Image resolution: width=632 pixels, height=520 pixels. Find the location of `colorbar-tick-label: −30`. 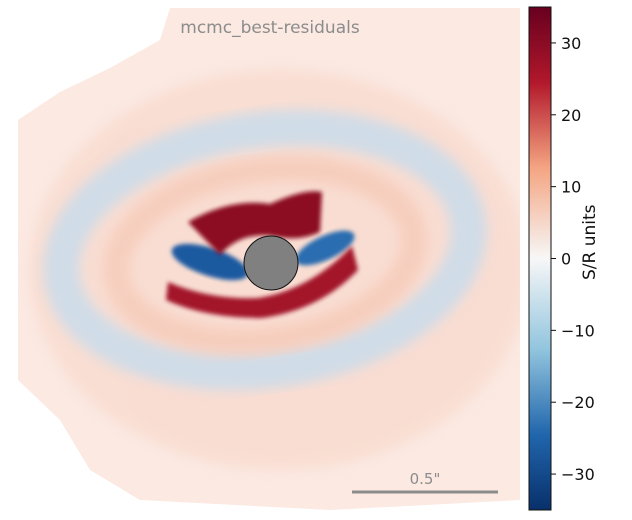

colorbar-tick-label: −30 is located at coordinates (578, 474).